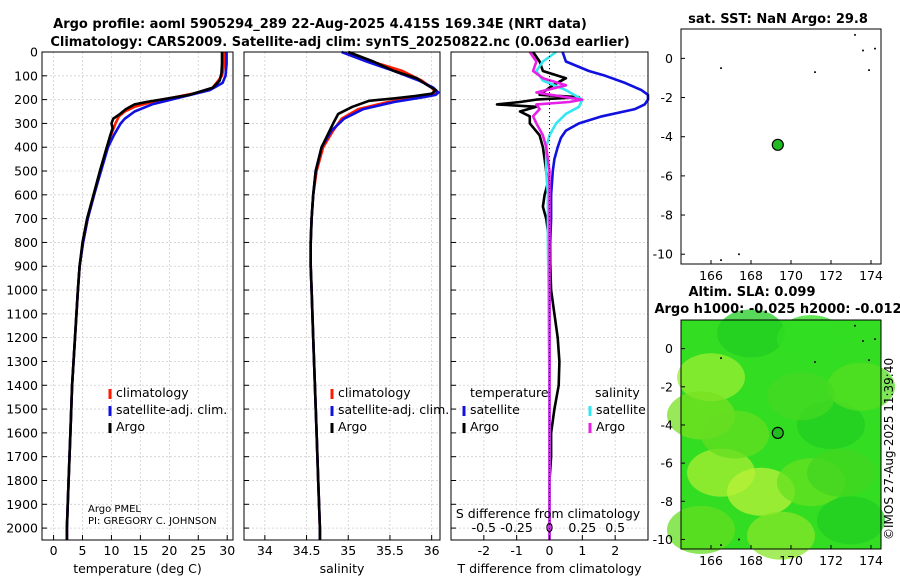  Describe the element at coordinates (22, 456) in the screenshot. I see `y-tick-label: 1700` at that location.